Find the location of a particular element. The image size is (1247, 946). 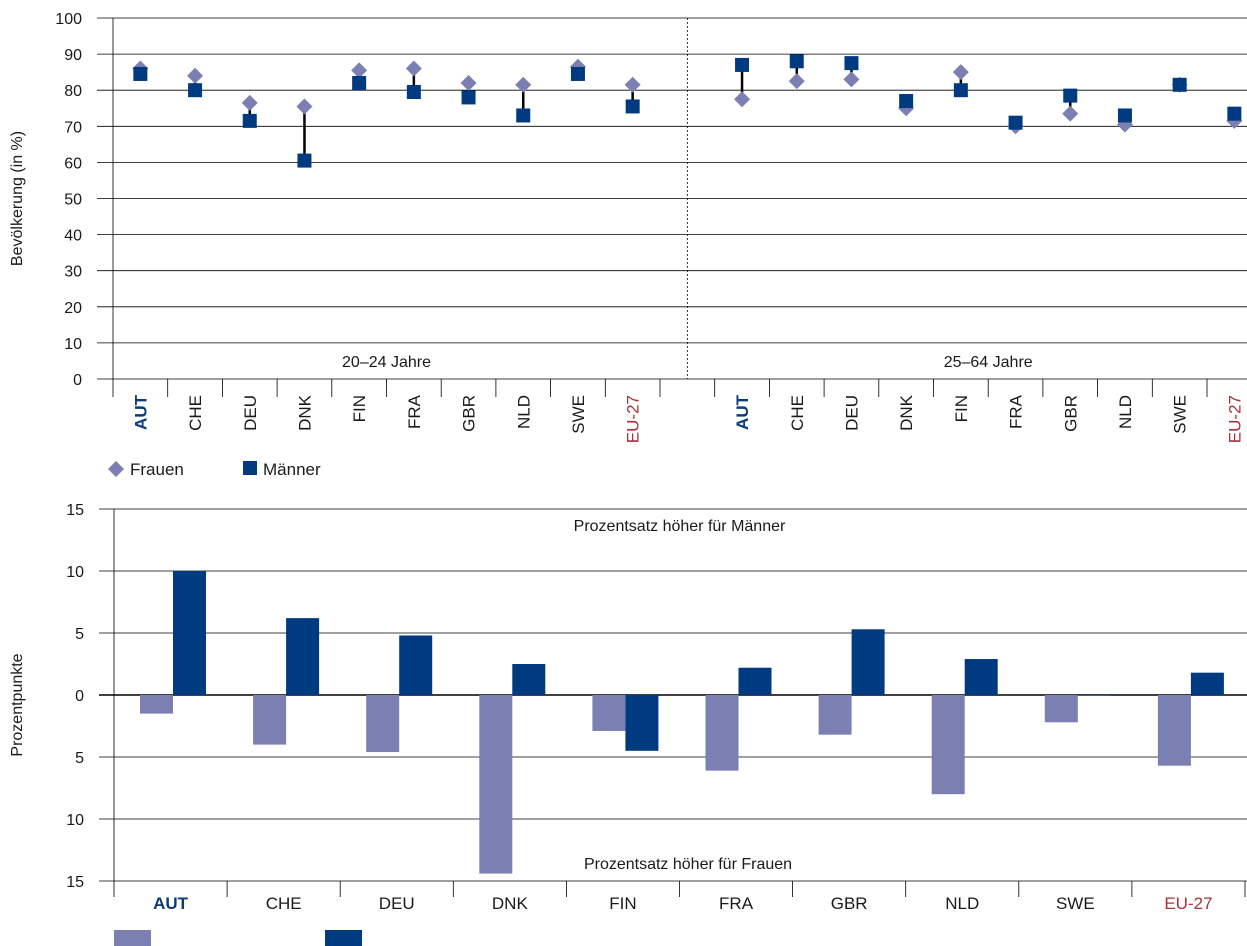

legend-frauen-label: Frauen is located at coordinates (157, 469).